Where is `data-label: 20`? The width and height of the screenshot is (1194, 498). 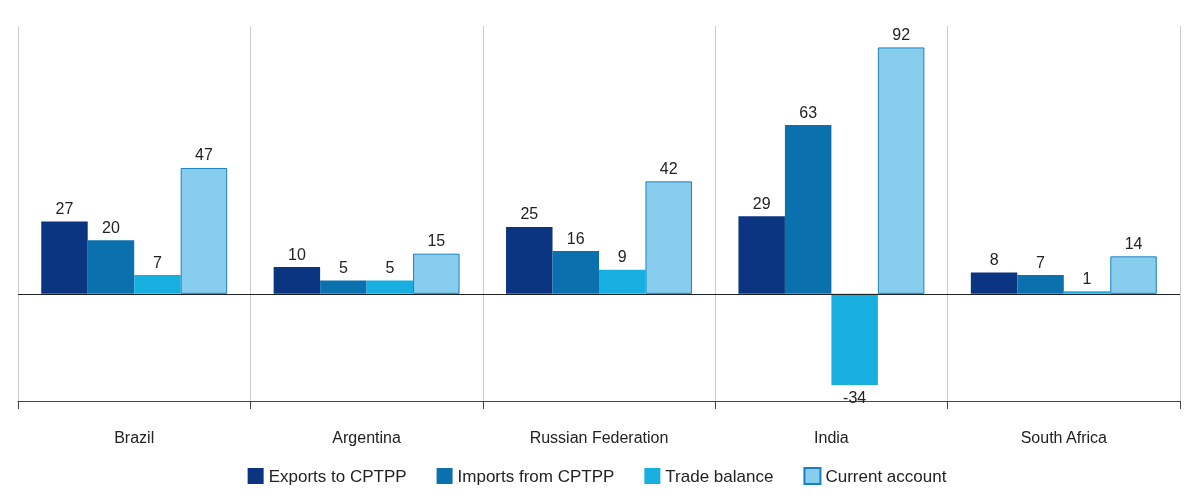 data-label: 20 is located at coordinates (111, 227).